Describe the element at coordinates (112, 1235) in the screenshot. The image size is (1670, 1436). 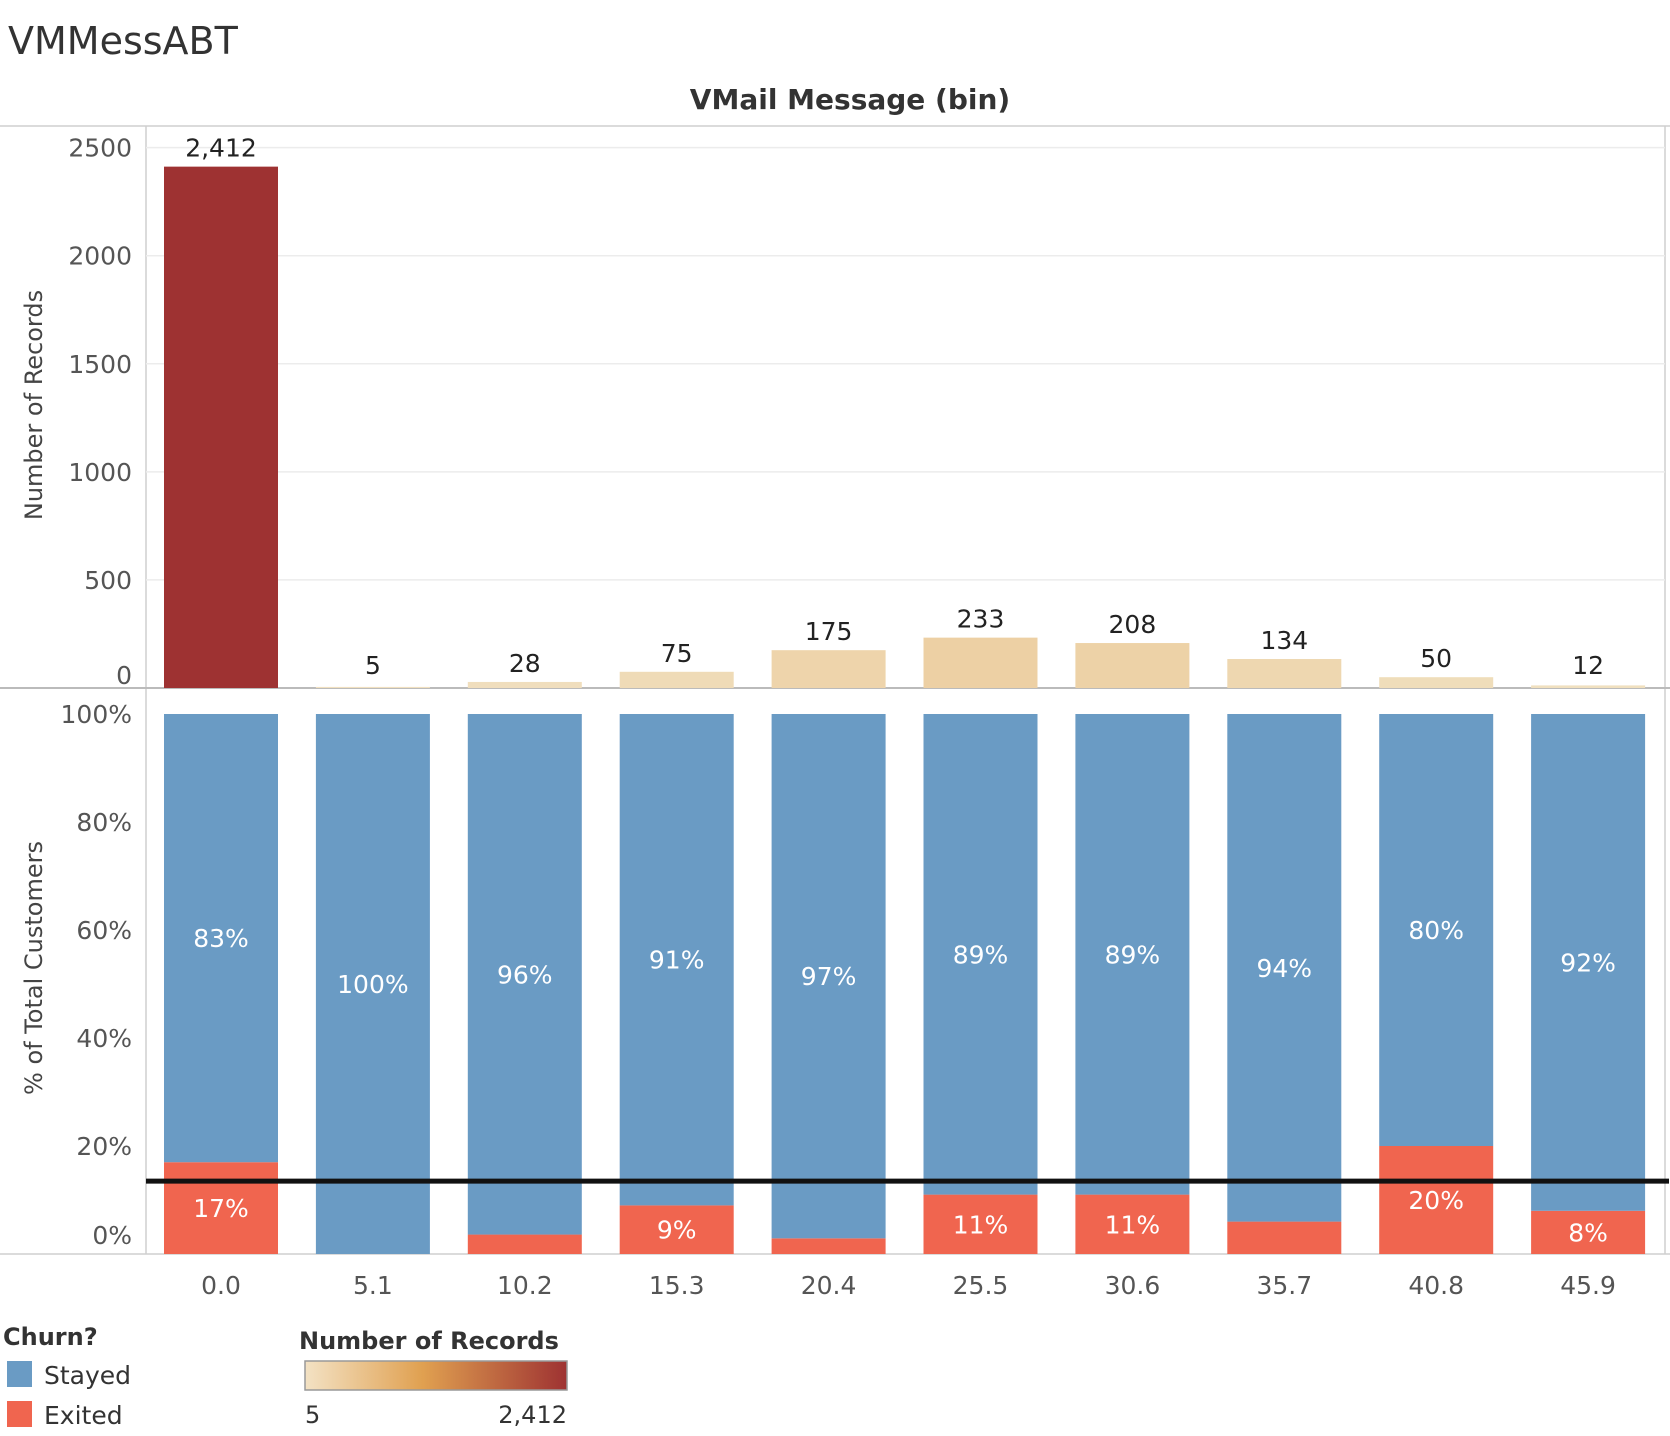
I see `bottom-y-tick-label: 0%` at that location.